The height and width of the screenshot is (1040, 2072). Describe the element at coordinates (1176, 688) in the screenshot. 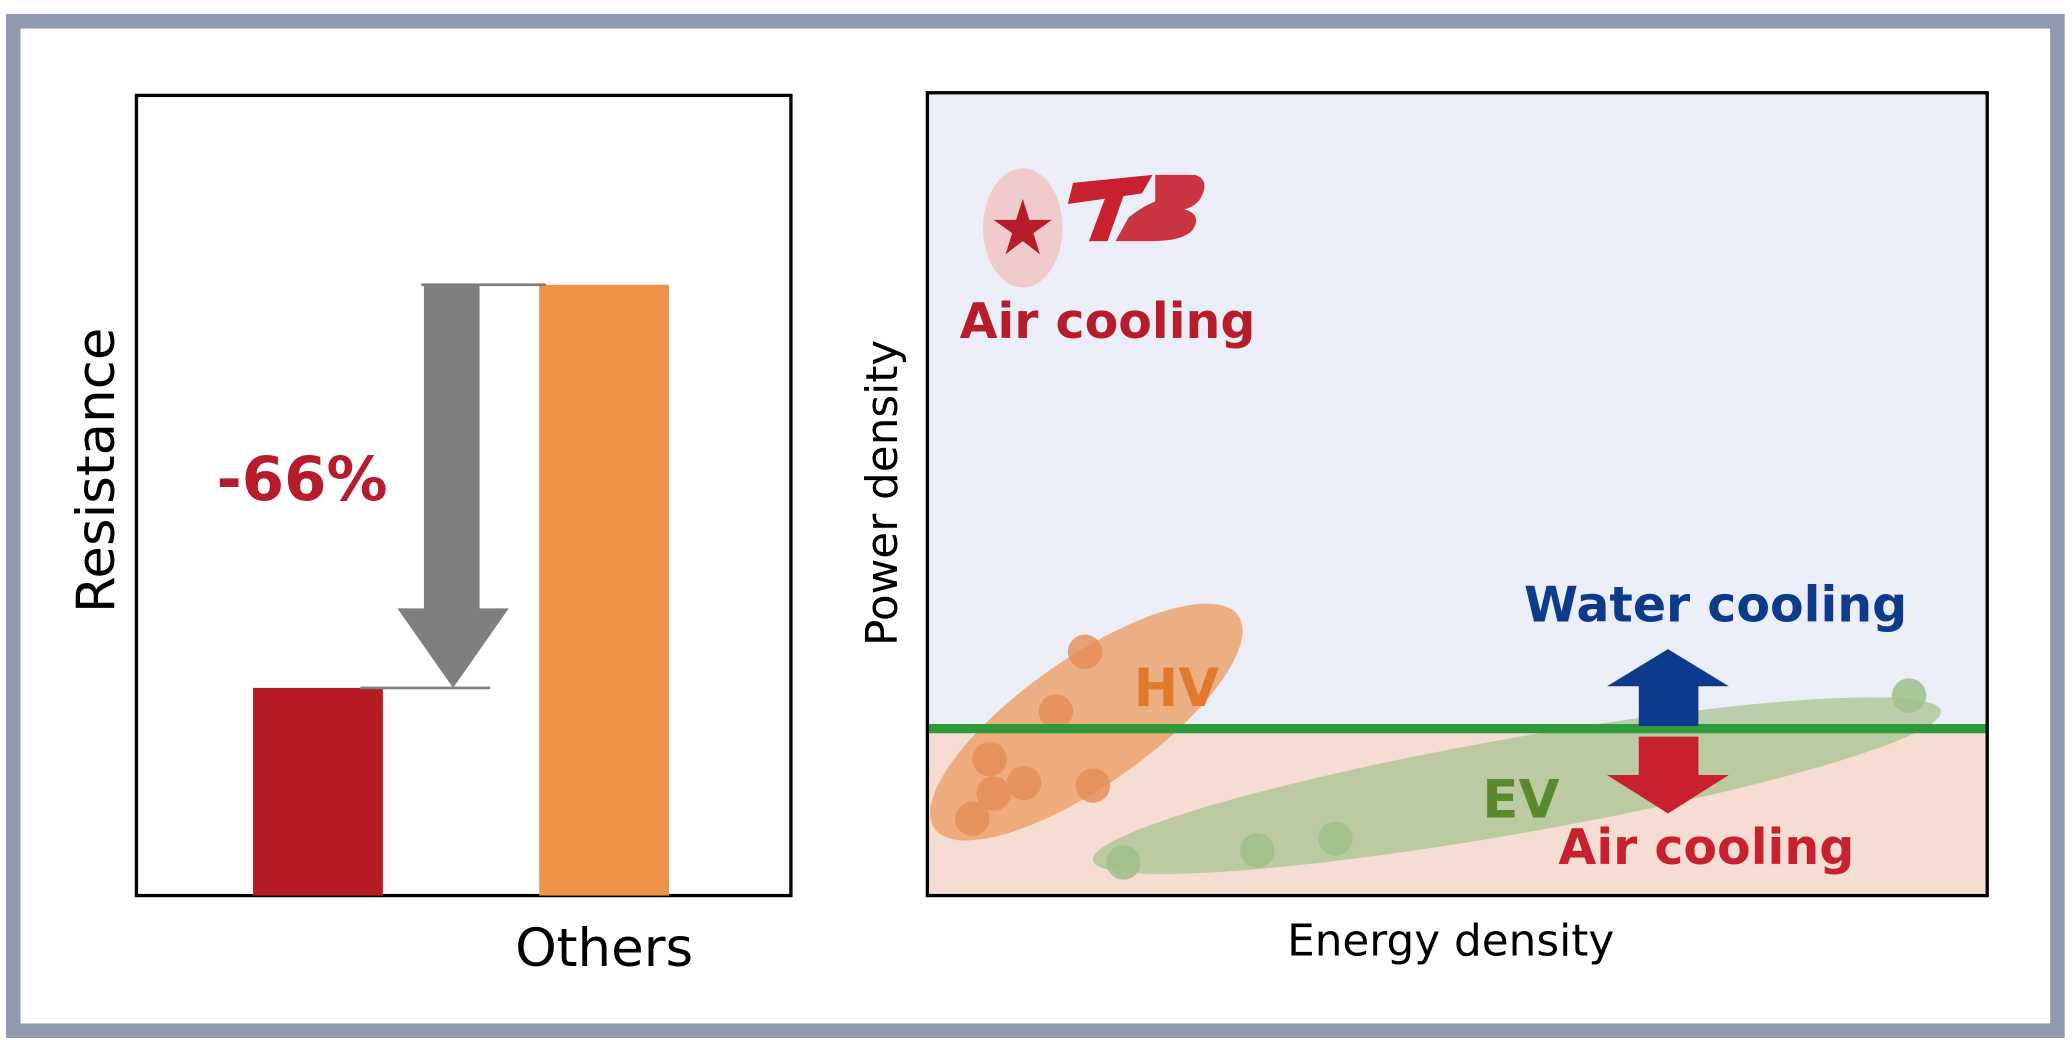

I see `region-label: HV` at that location.